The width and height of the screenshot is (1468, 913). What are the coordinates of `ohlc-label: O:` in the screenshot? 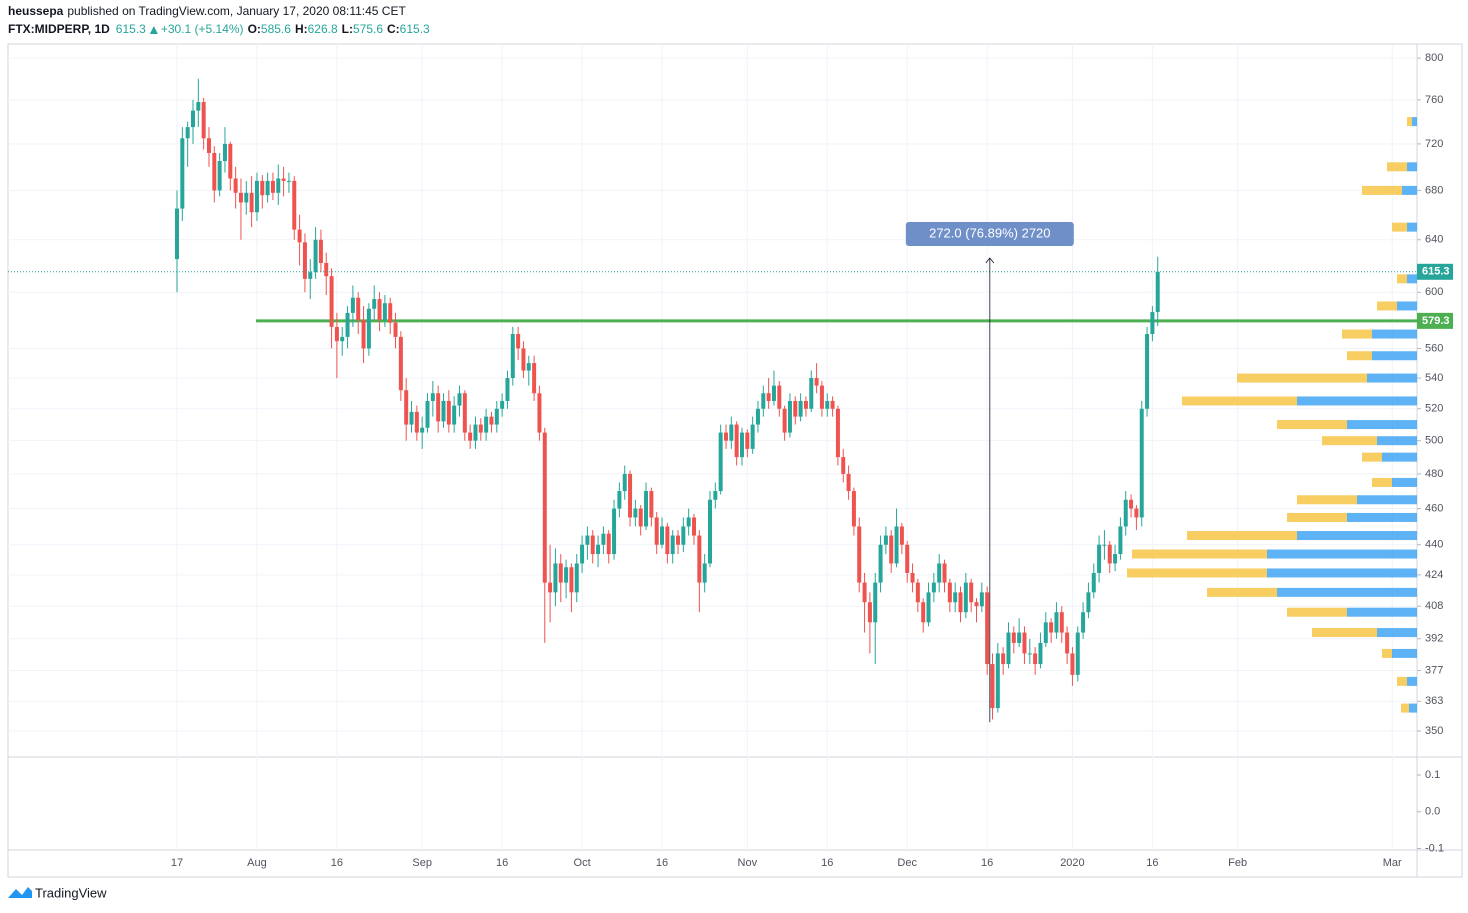 It's located at (254, 29).